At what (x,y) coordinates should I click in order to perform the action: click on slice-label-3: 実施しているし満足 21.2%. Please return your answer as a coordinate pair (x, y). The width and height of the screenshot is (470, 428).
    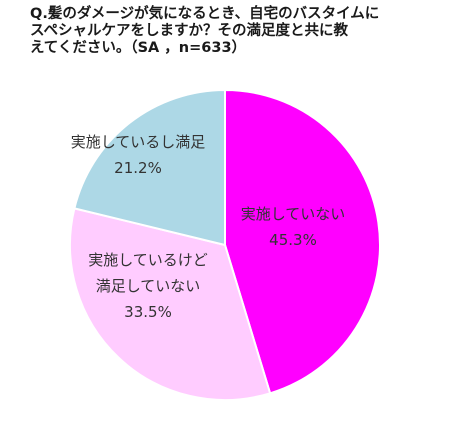
    Looking at the image, I should click on (138, 155).